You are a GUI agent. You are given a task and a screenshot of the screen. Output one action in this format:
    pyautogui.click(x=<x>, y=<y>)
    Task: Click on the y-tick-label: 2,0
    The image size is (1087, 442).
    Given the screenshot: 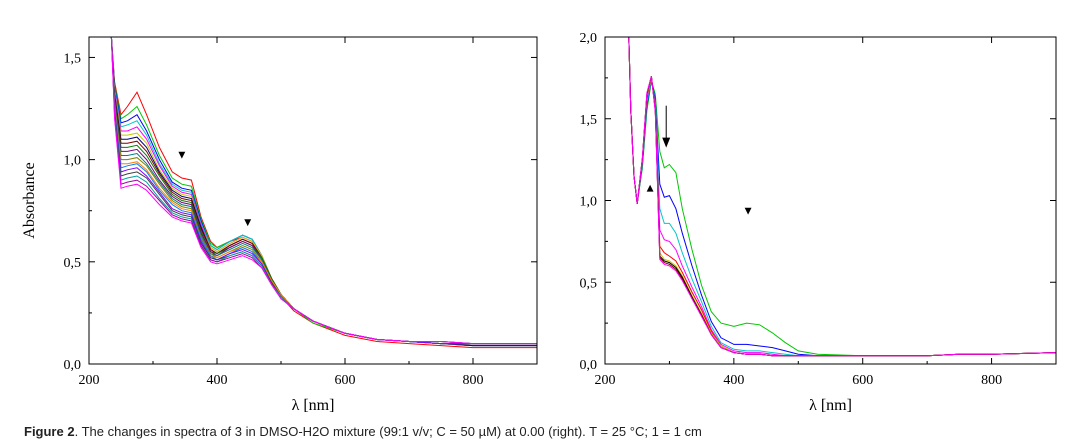 What is the action you would take?
    pyautogui.click(x=589, y=38)
    